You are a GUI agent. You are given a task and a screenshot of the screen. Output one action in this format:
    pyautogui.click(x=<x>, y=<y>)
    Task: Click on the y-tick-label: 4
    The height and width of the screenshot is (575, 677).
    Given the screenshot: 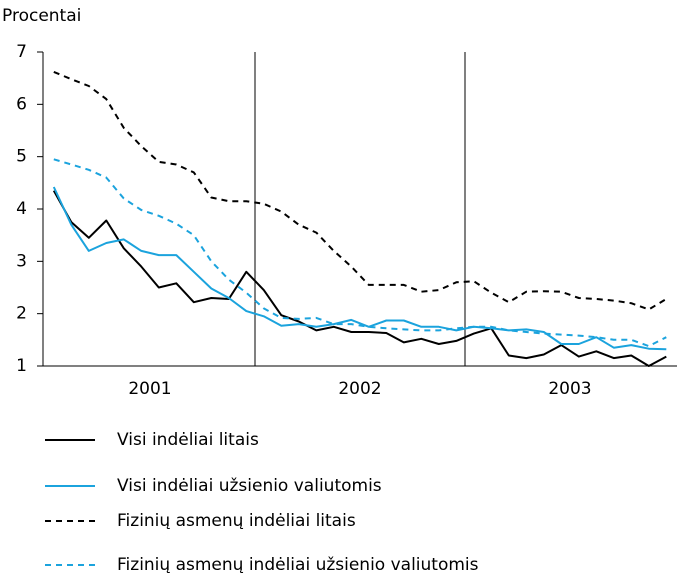 What is the action you would take?
    pyautogui.click(x=21, y=209)
    